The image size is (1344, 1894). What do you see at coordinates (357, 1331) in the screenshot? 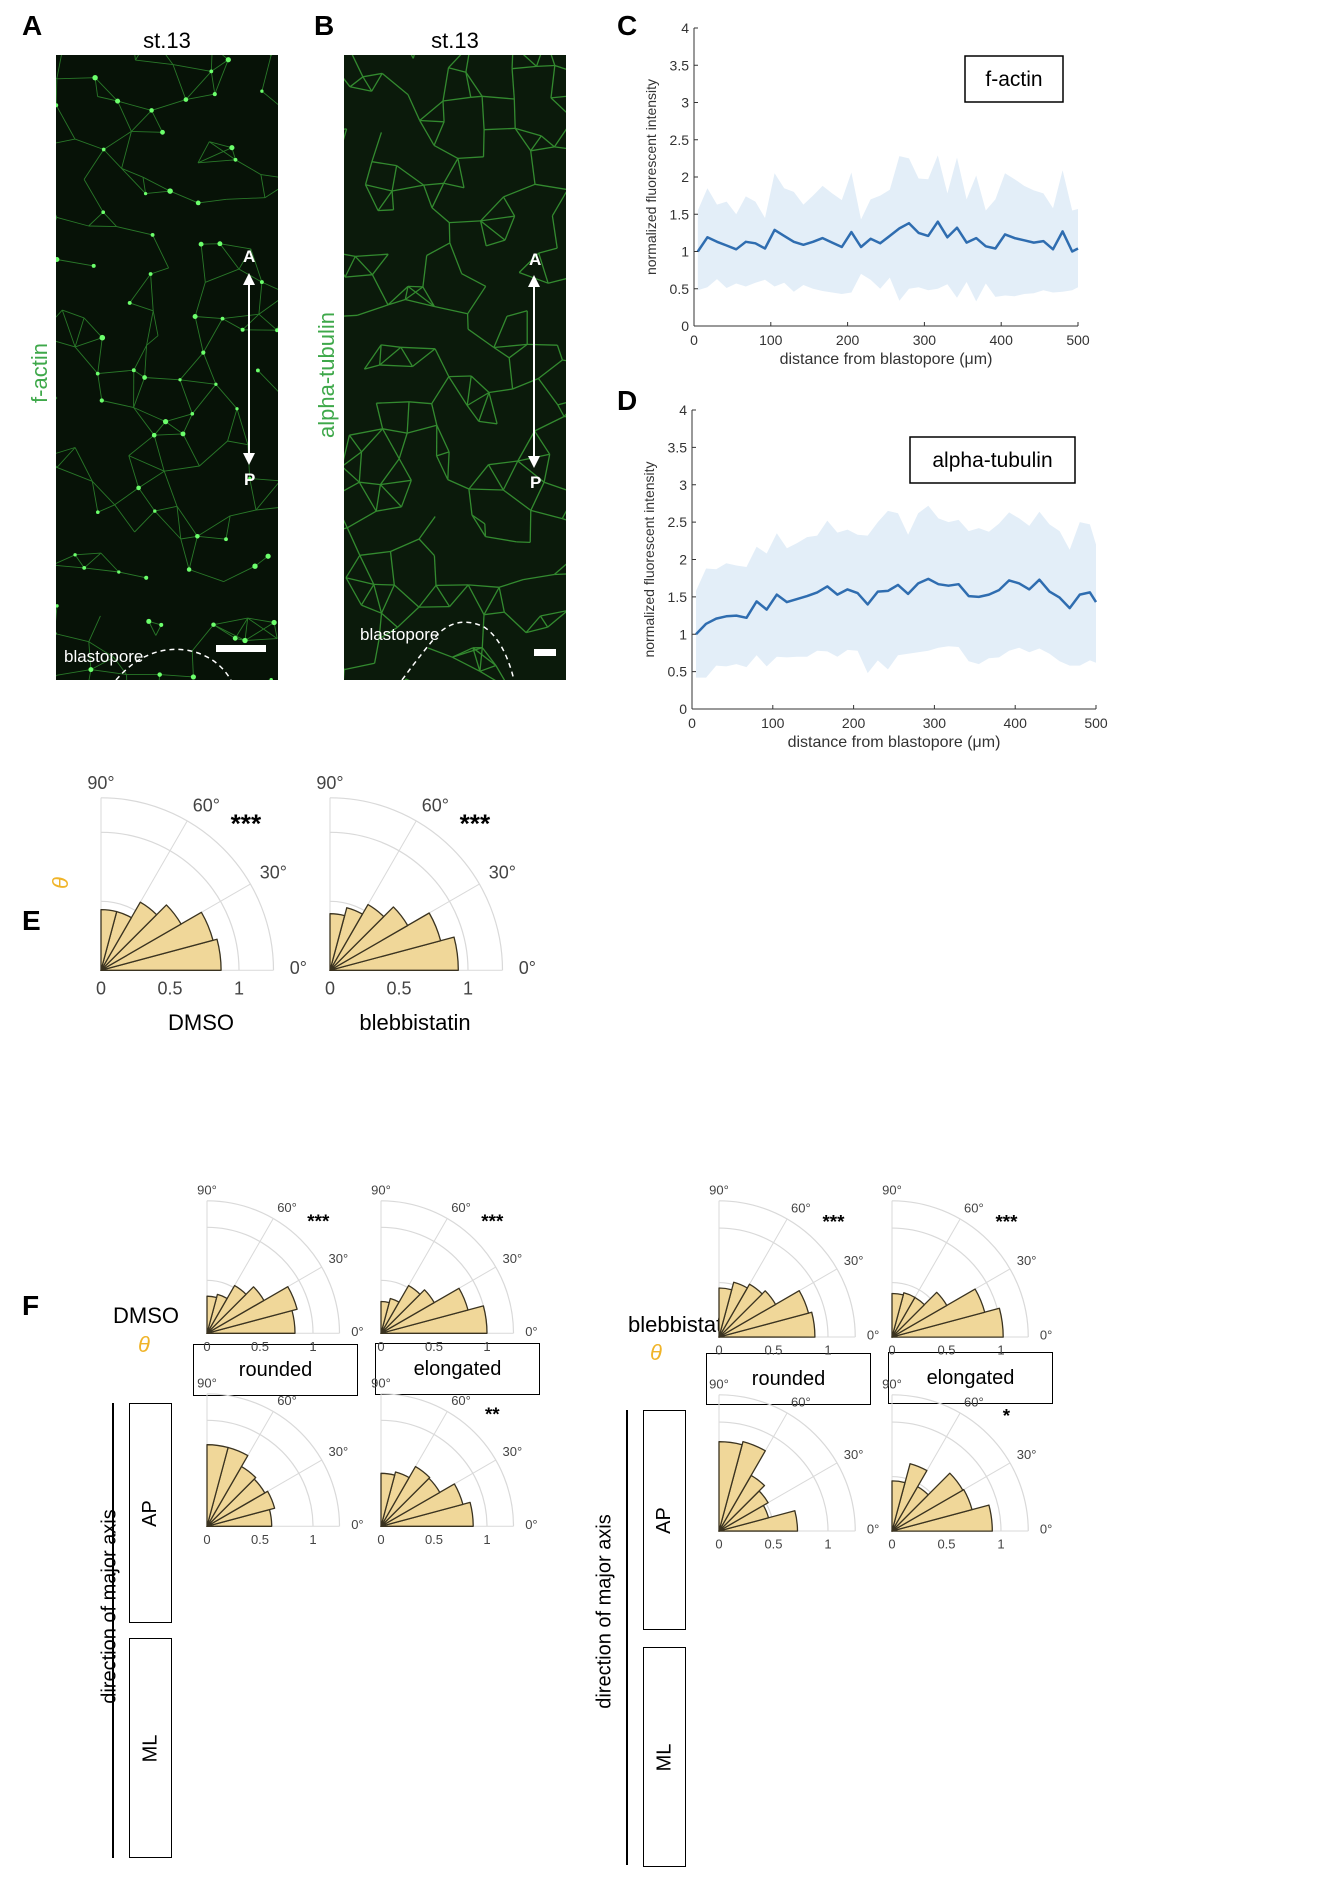
I see `angle-tick-label: 0°` at bounding box center [357, 1331].